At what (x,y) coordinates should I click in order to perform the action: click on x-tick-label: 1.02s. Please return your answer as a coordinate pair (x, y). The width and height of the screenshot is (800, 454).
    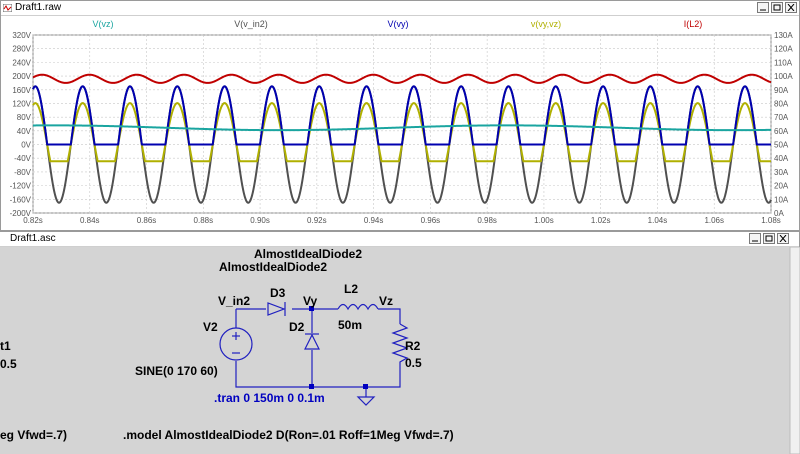
    Looking at the image, I should click on (601, 220).